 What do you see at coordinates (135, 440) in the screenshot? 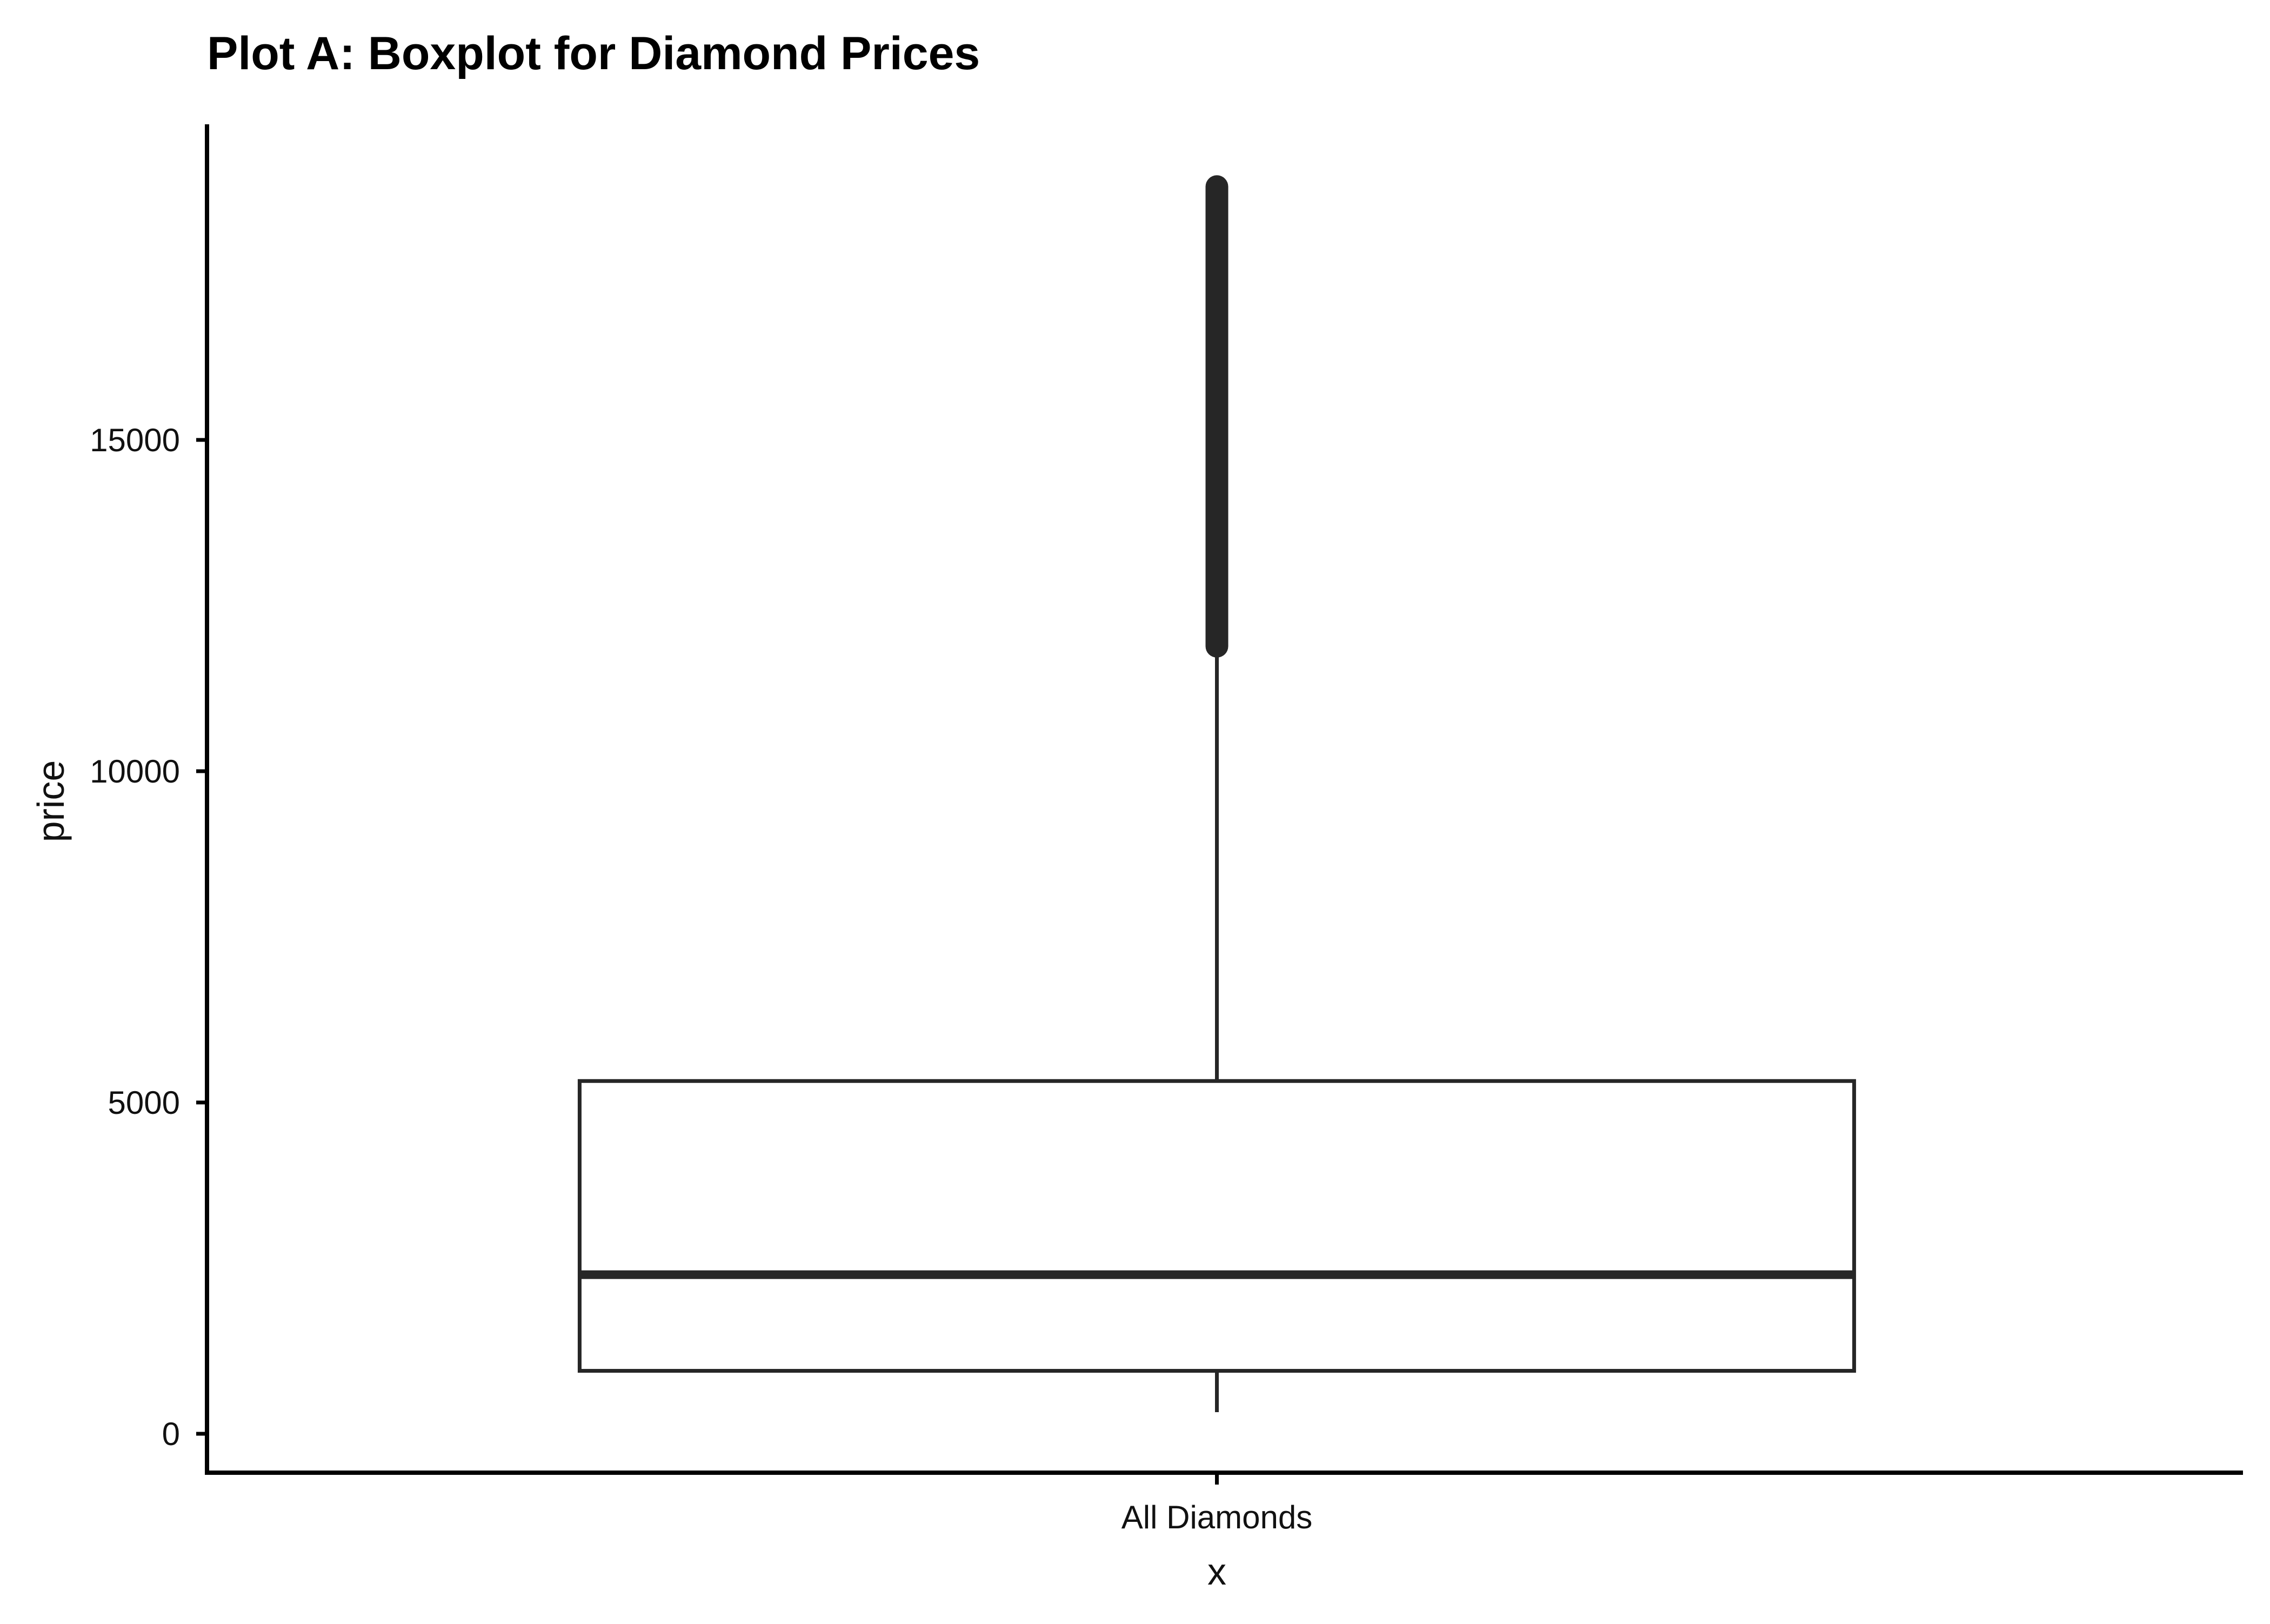
I see `y-tick-label: 15000` at bounding box center [135, 440].